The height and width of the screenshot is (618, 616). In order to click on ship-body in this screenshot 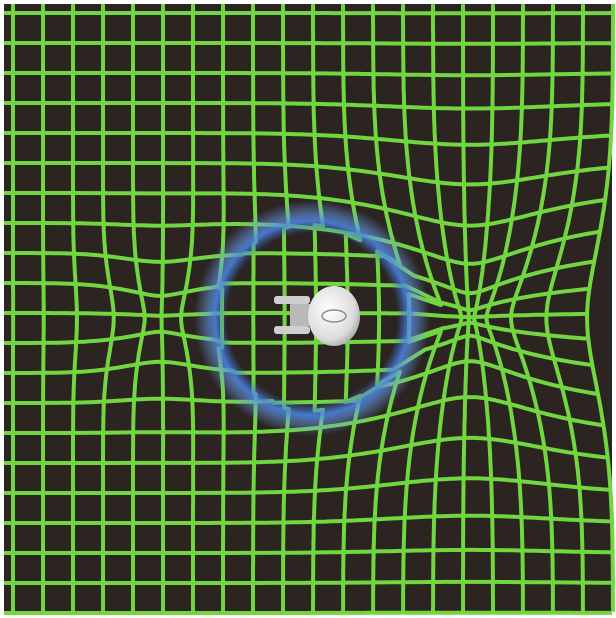, I will do `click(301, 315)`.